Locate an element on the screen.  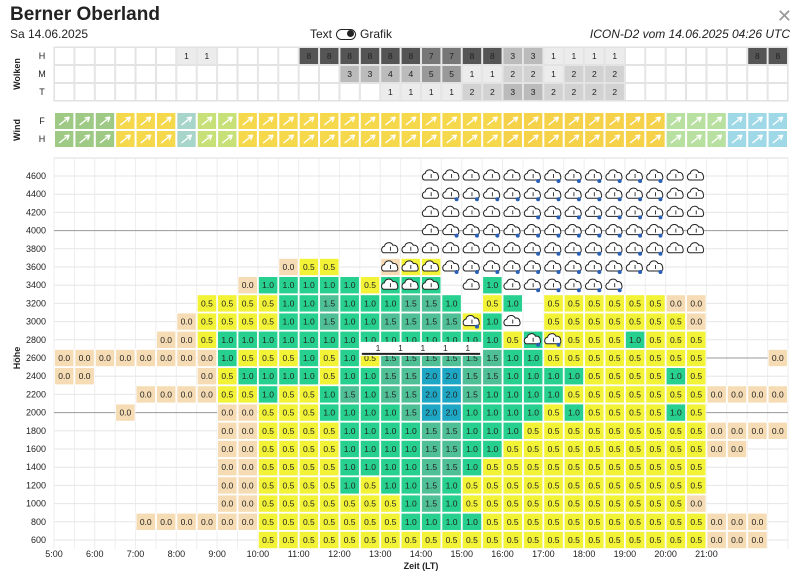
cloud-value: 1 is located at coordinates (451, 92).